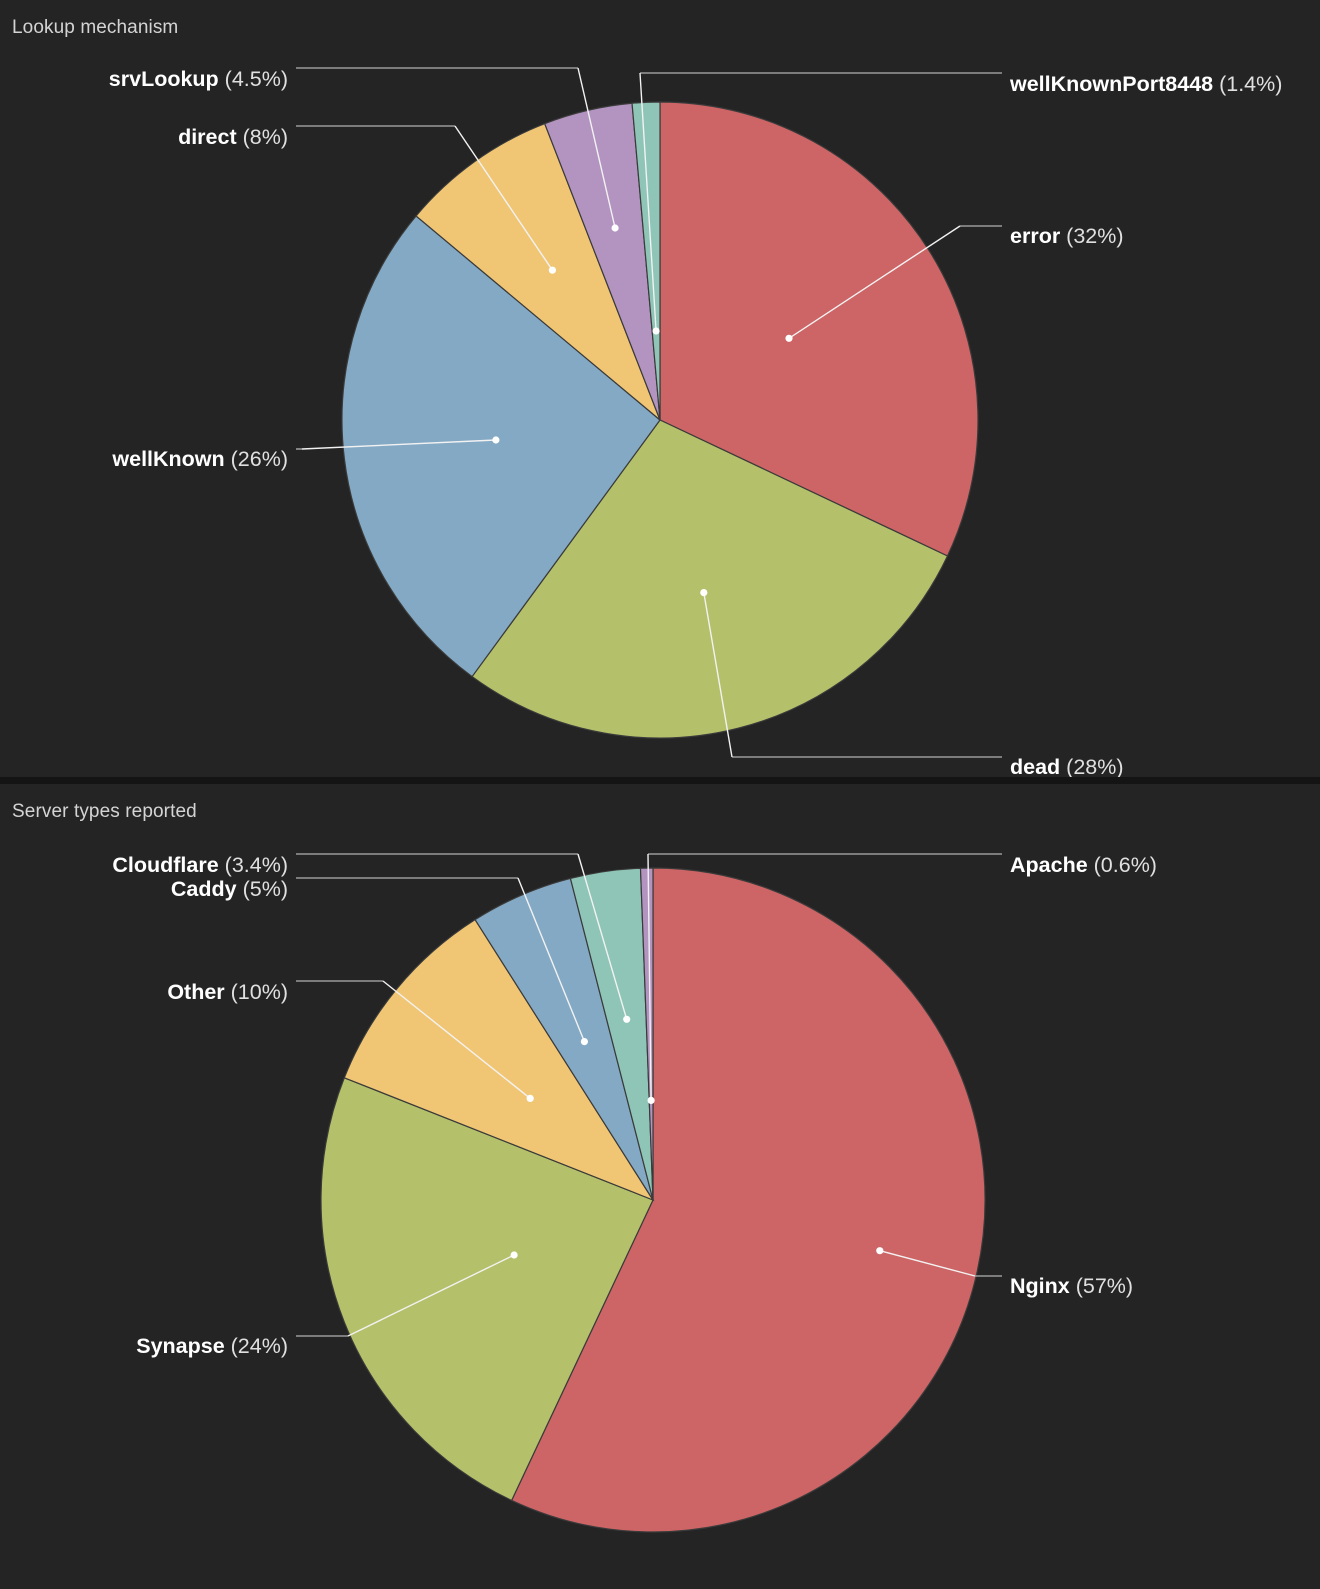 The height and width of the screenshot is (1589, 1320). What do you see at coordinates (1067, 236) in the screenshot?
I see `pie-label-error: error (32%)` at bounding box center [1067, 236].